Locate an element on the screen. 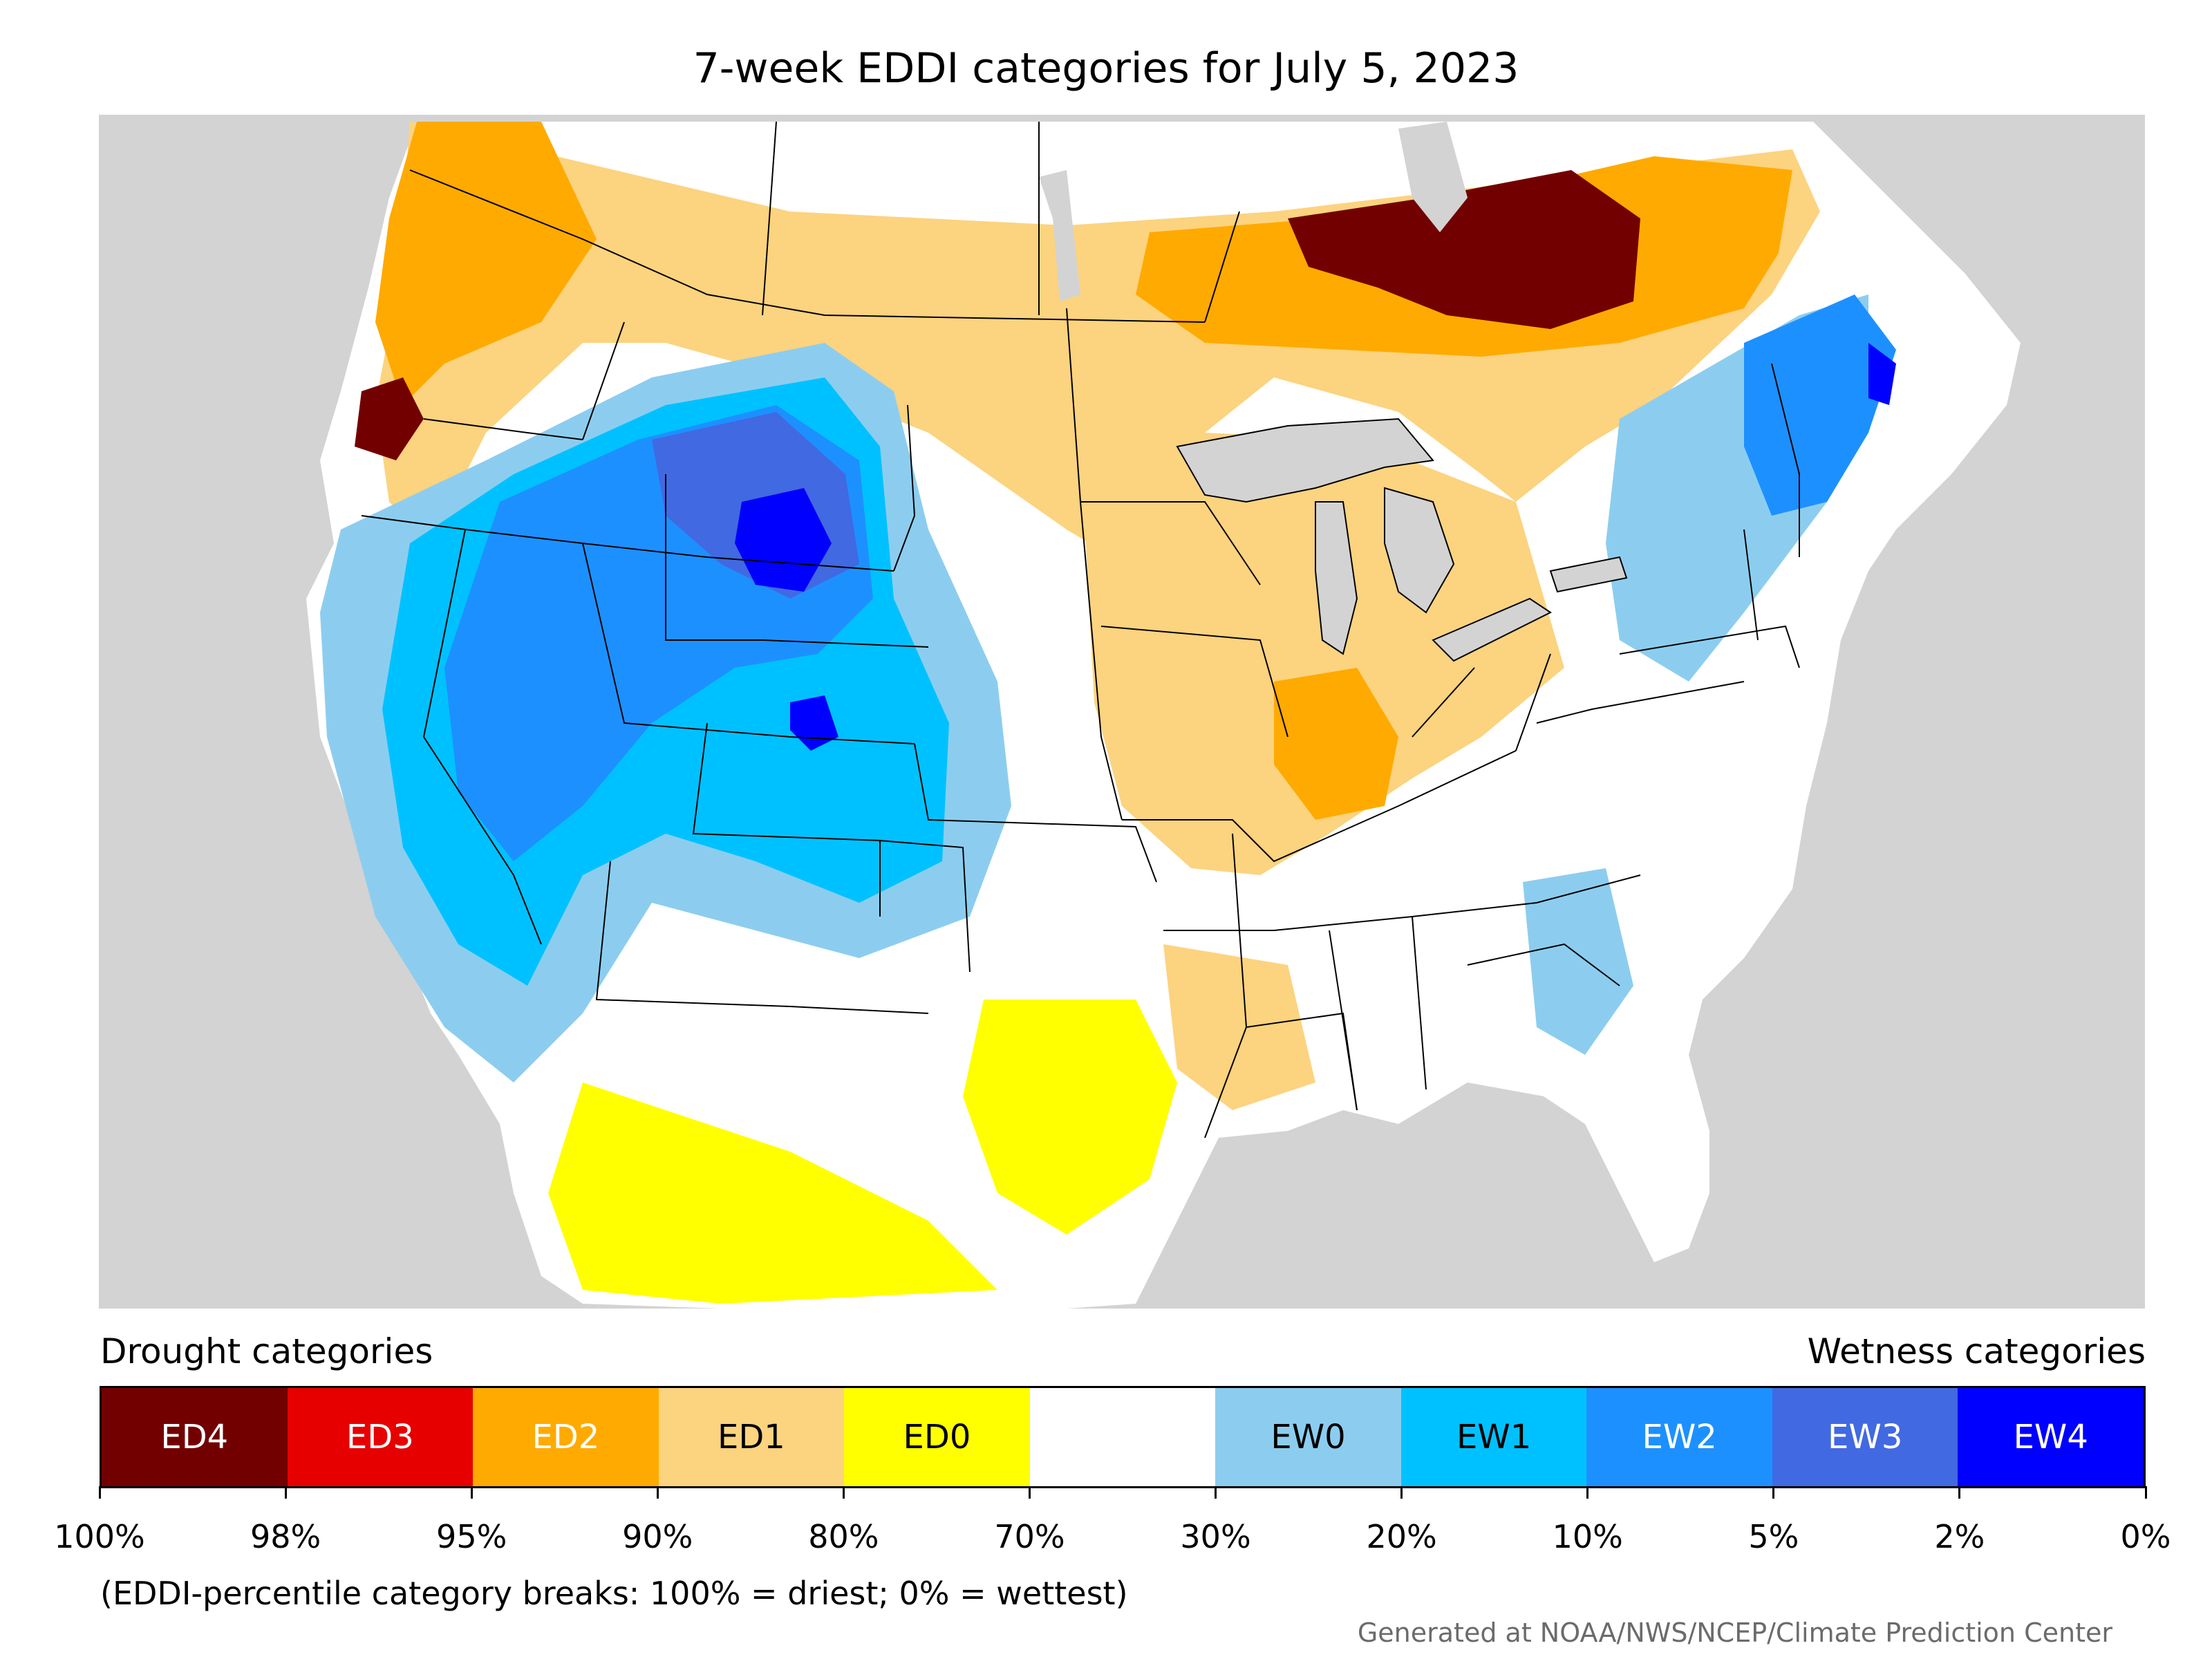 This screenshot has height=1659, width=2212. break-label: 70% is located at coordinates (1029, 1536).